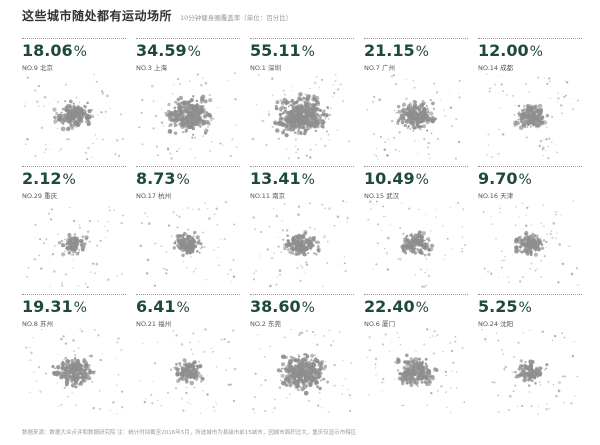 This screenshot has height=445, width=600. Describe the element at coordinates (47, 306) in the screenshot. I see `coverage-number: 19.31` at that location.